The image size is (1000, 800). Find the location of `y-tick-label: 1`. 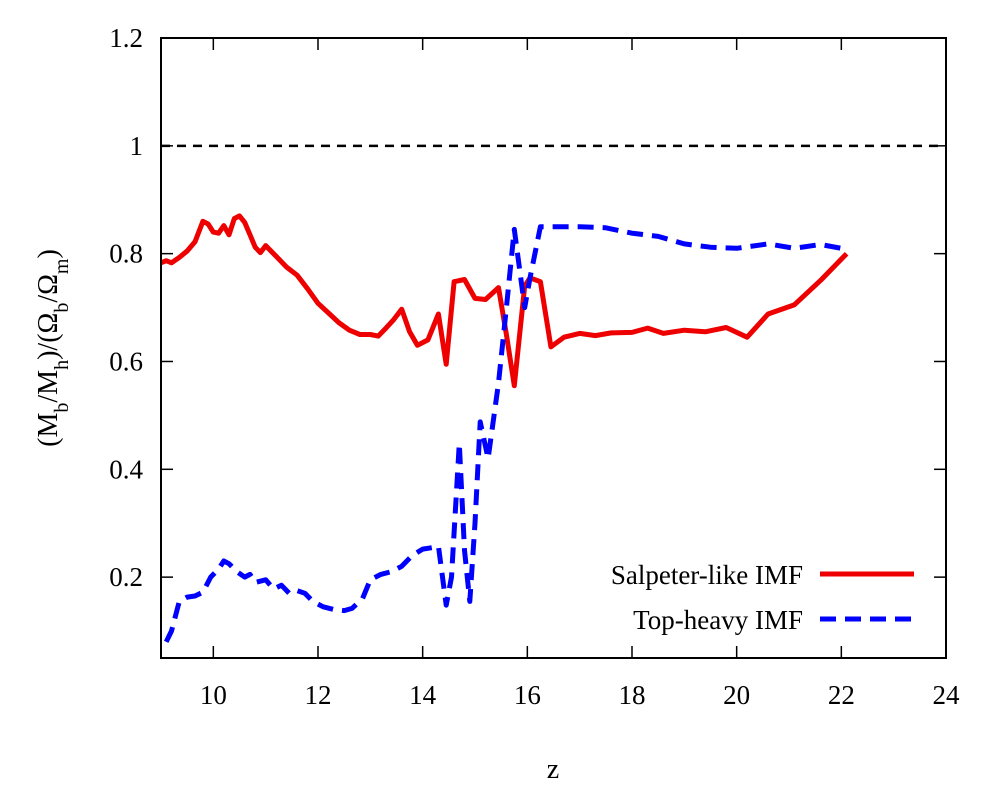

y-tick-label: 1 is located at coordinates (137, 146).